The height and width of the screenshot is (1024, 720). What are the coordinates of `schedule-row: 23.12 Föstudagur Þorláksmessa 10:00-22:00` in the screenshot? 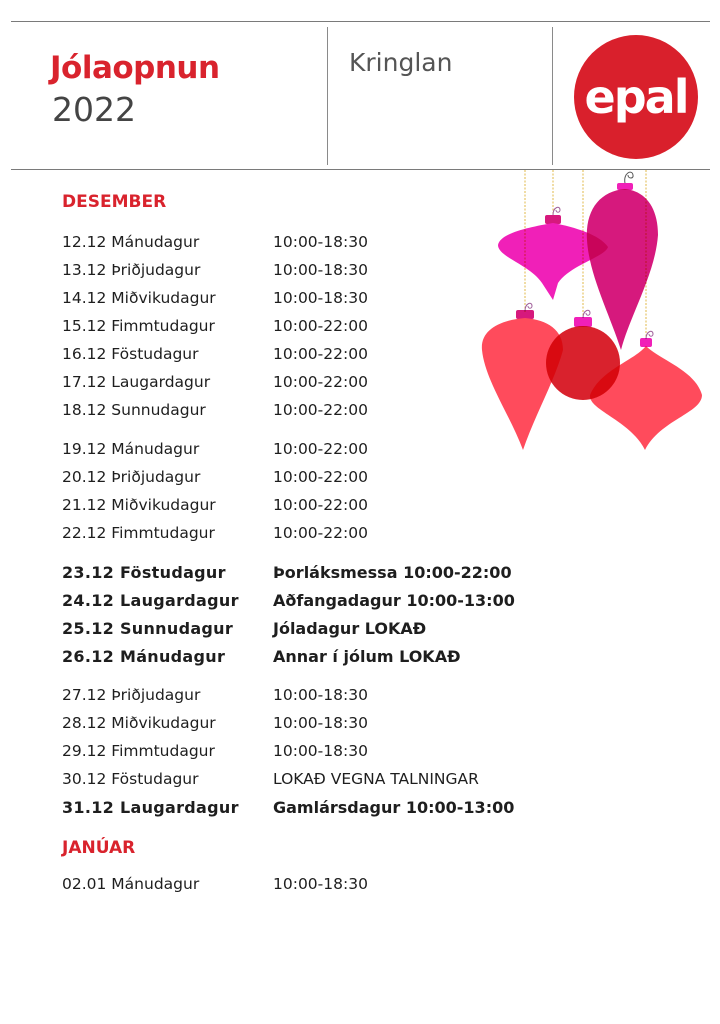 It's located at (288, 572).